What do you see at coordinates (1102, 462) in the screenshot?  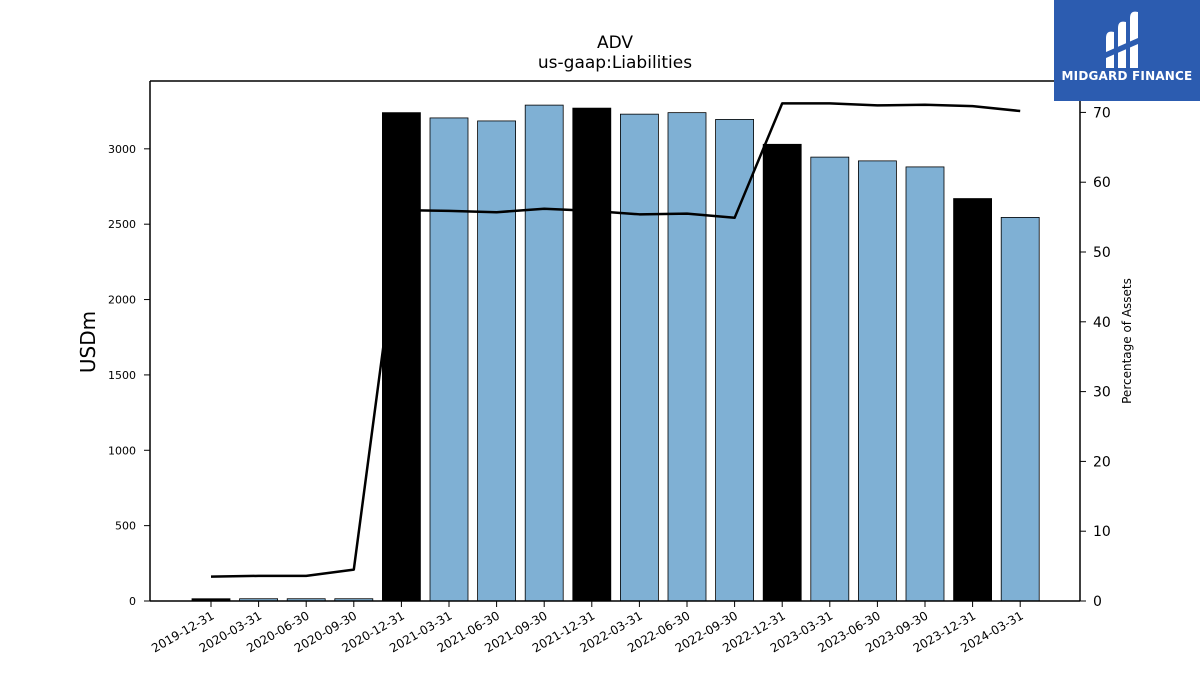 I see `y2-tick-label: 20` at bounding box center [1102, 462].